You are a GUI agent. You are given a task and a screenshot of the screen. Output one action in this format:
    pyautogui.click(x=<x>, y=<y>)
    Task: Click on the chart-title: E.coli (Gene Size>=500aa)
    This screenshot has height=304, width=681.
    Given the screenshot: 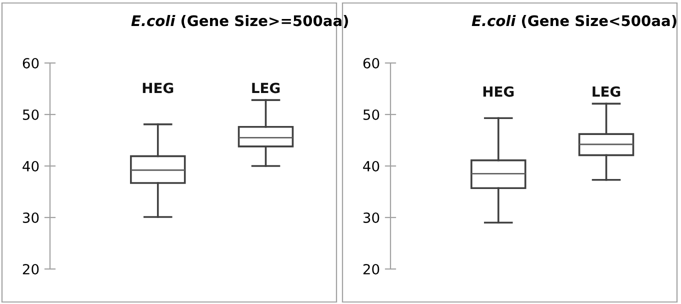 What is the action you would take?
    pyautogui.click(x=239, y=21)
    